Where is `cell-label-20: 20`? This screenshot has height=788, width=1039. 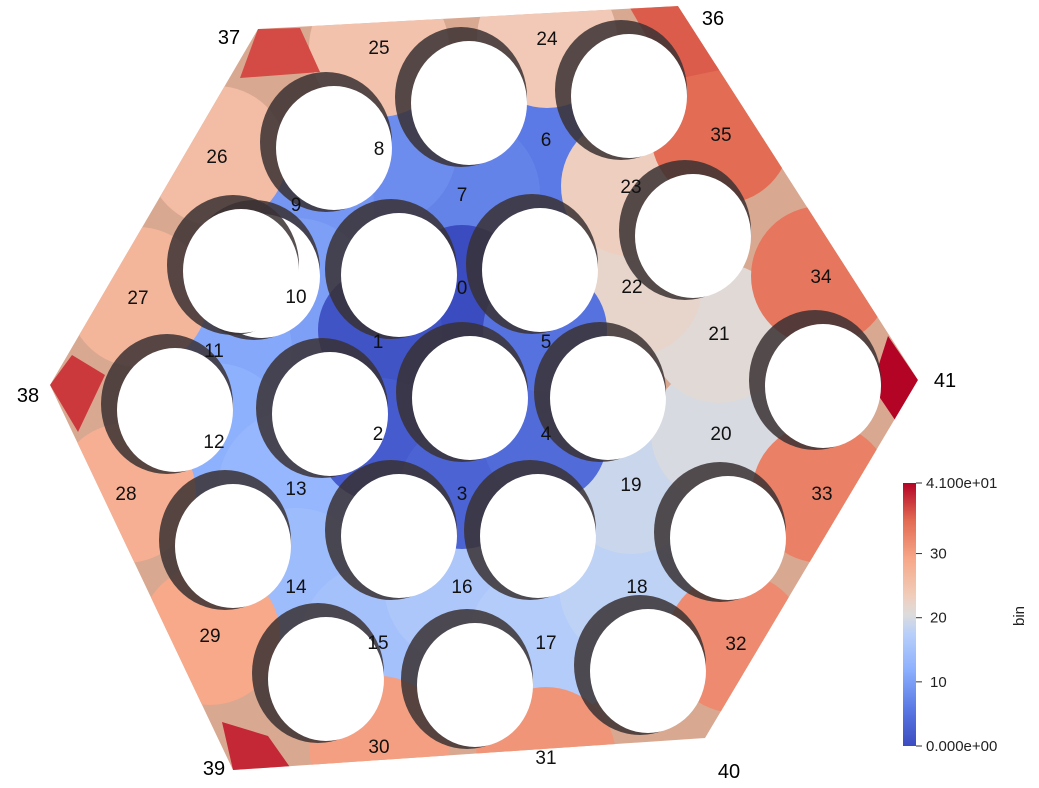
cell-label-20: 20 is located at coordinates (720, 434).